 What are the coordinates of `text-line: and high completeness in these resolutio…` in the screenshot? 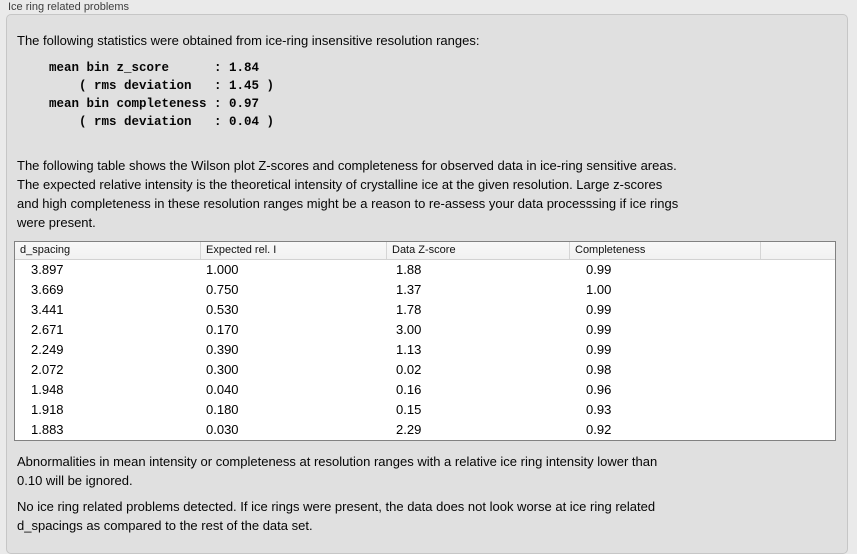 It's located at (348, 203).